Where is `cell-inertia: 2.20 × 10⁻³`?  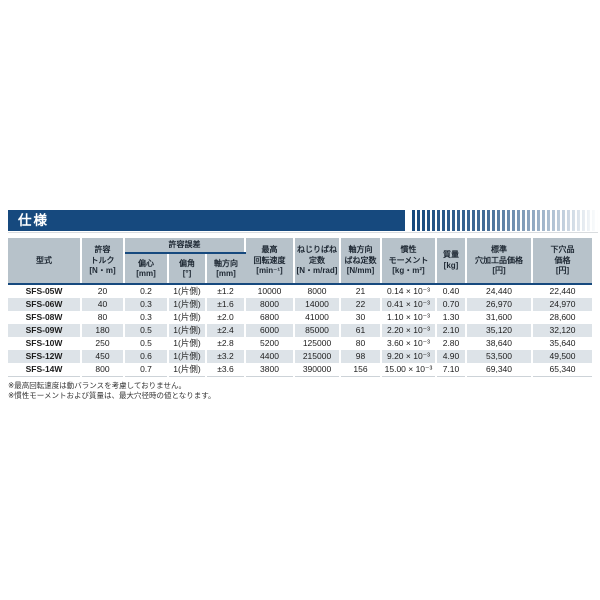
cell-inertia: 2.20 × 10⁻³ is located at coordinates (409, 331).